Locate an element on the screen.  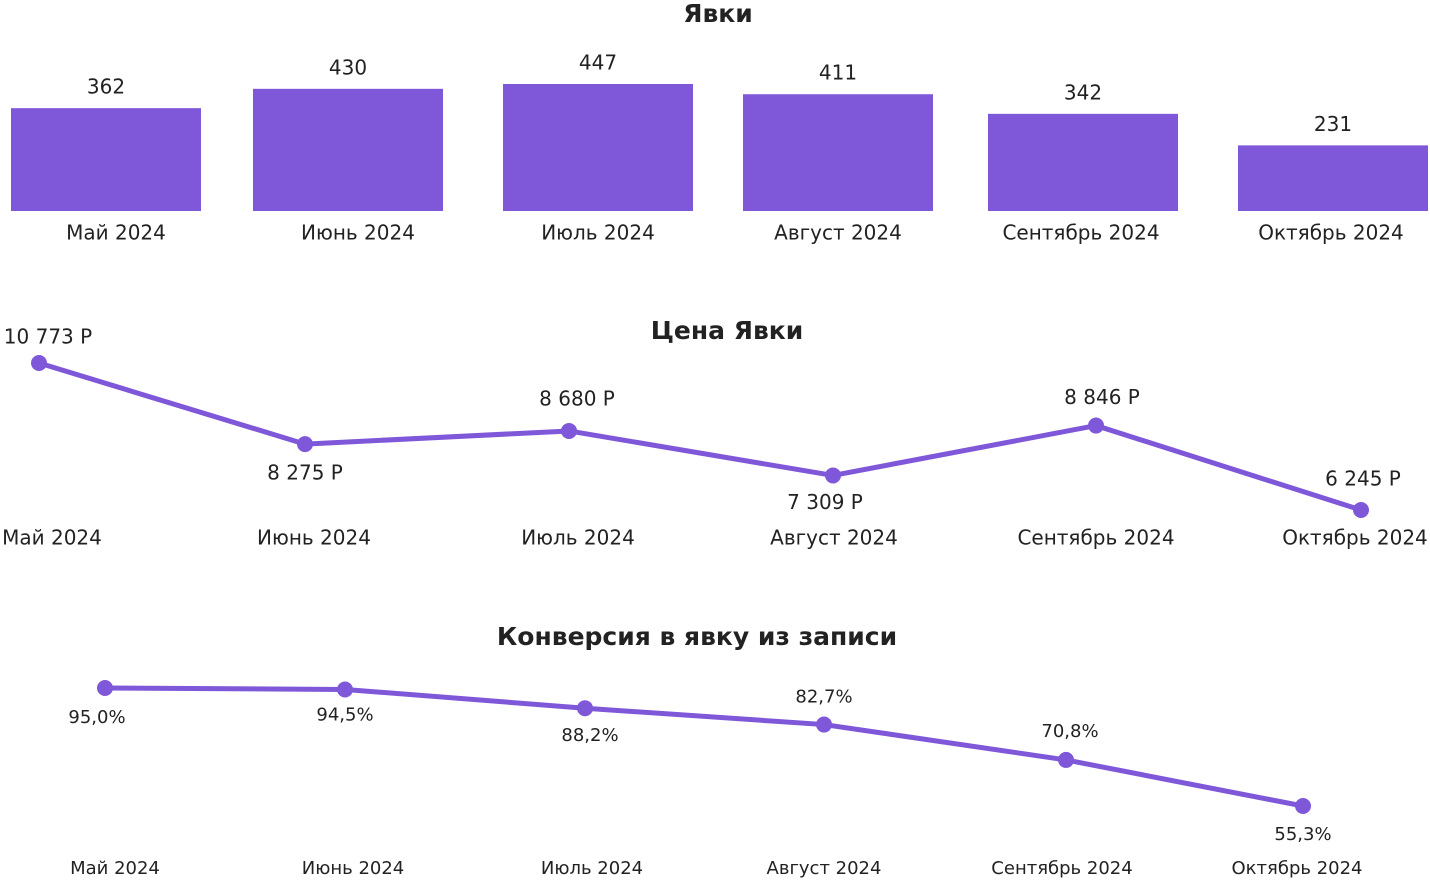
value-label: 94,5% is located at coordinates (344, 714).